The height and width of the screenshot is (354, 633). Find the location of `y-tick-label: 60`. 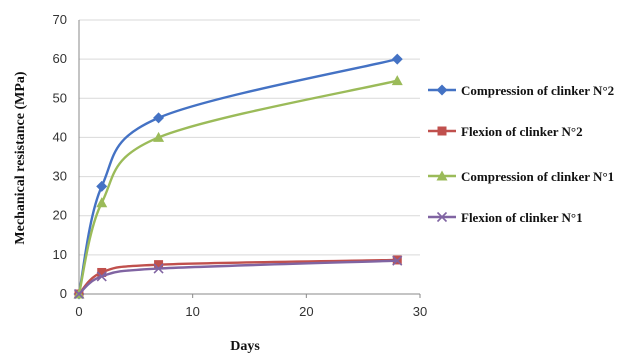

y-tick-label: 60 is located at coordinates (60, 58).